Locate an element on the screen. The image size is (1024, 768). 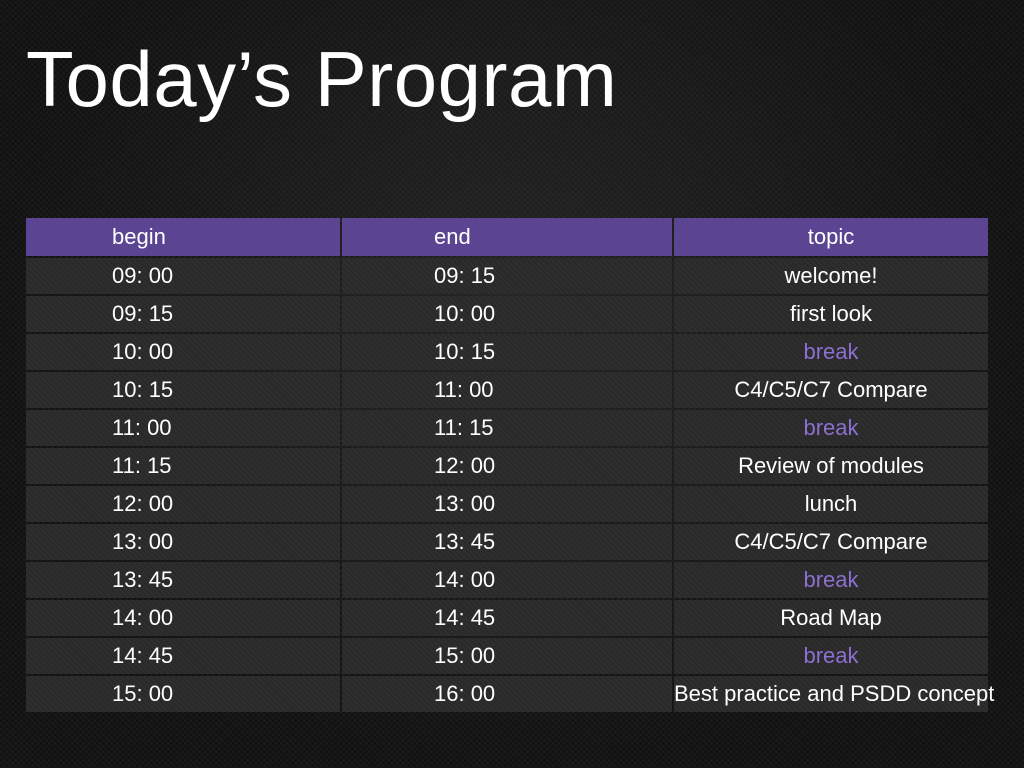
header-begin: begin is located at coordinates (183, 237).